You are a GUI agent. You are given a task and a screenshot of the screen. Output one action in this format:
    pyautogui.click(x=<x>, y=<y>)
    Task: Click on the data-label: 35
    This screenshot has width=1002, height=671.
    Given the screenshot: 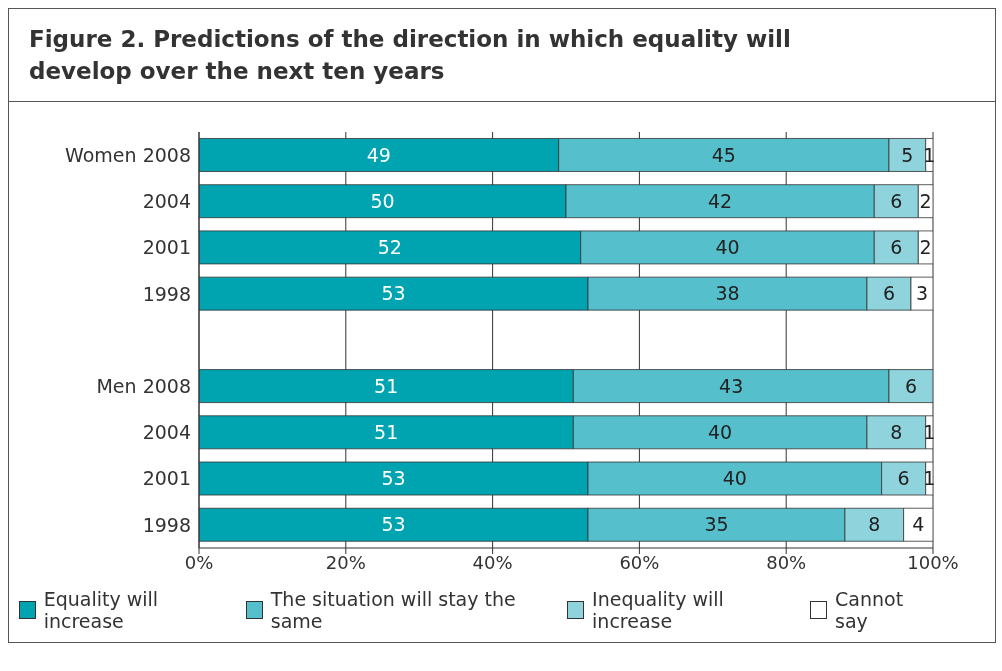 What is the action you would take?
    pyautogui.click(x=716, y=524)
    